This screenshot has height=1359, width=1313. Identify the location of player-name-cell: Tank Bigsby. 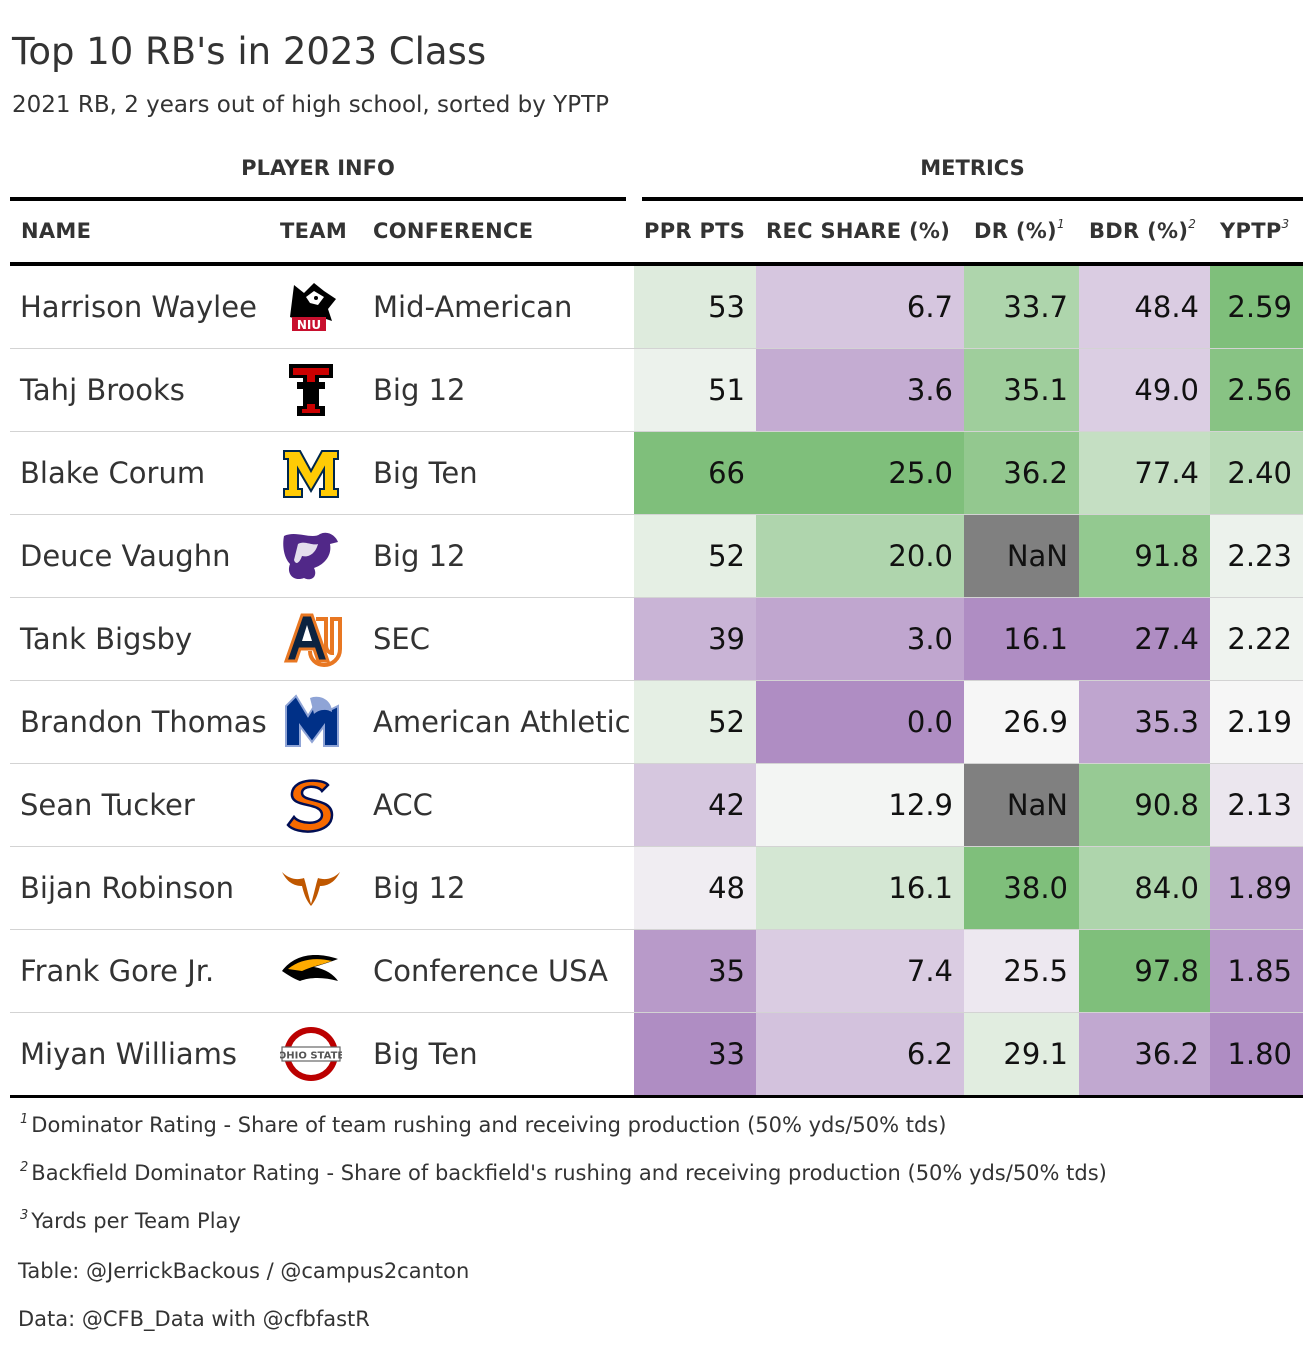
(106, 639).